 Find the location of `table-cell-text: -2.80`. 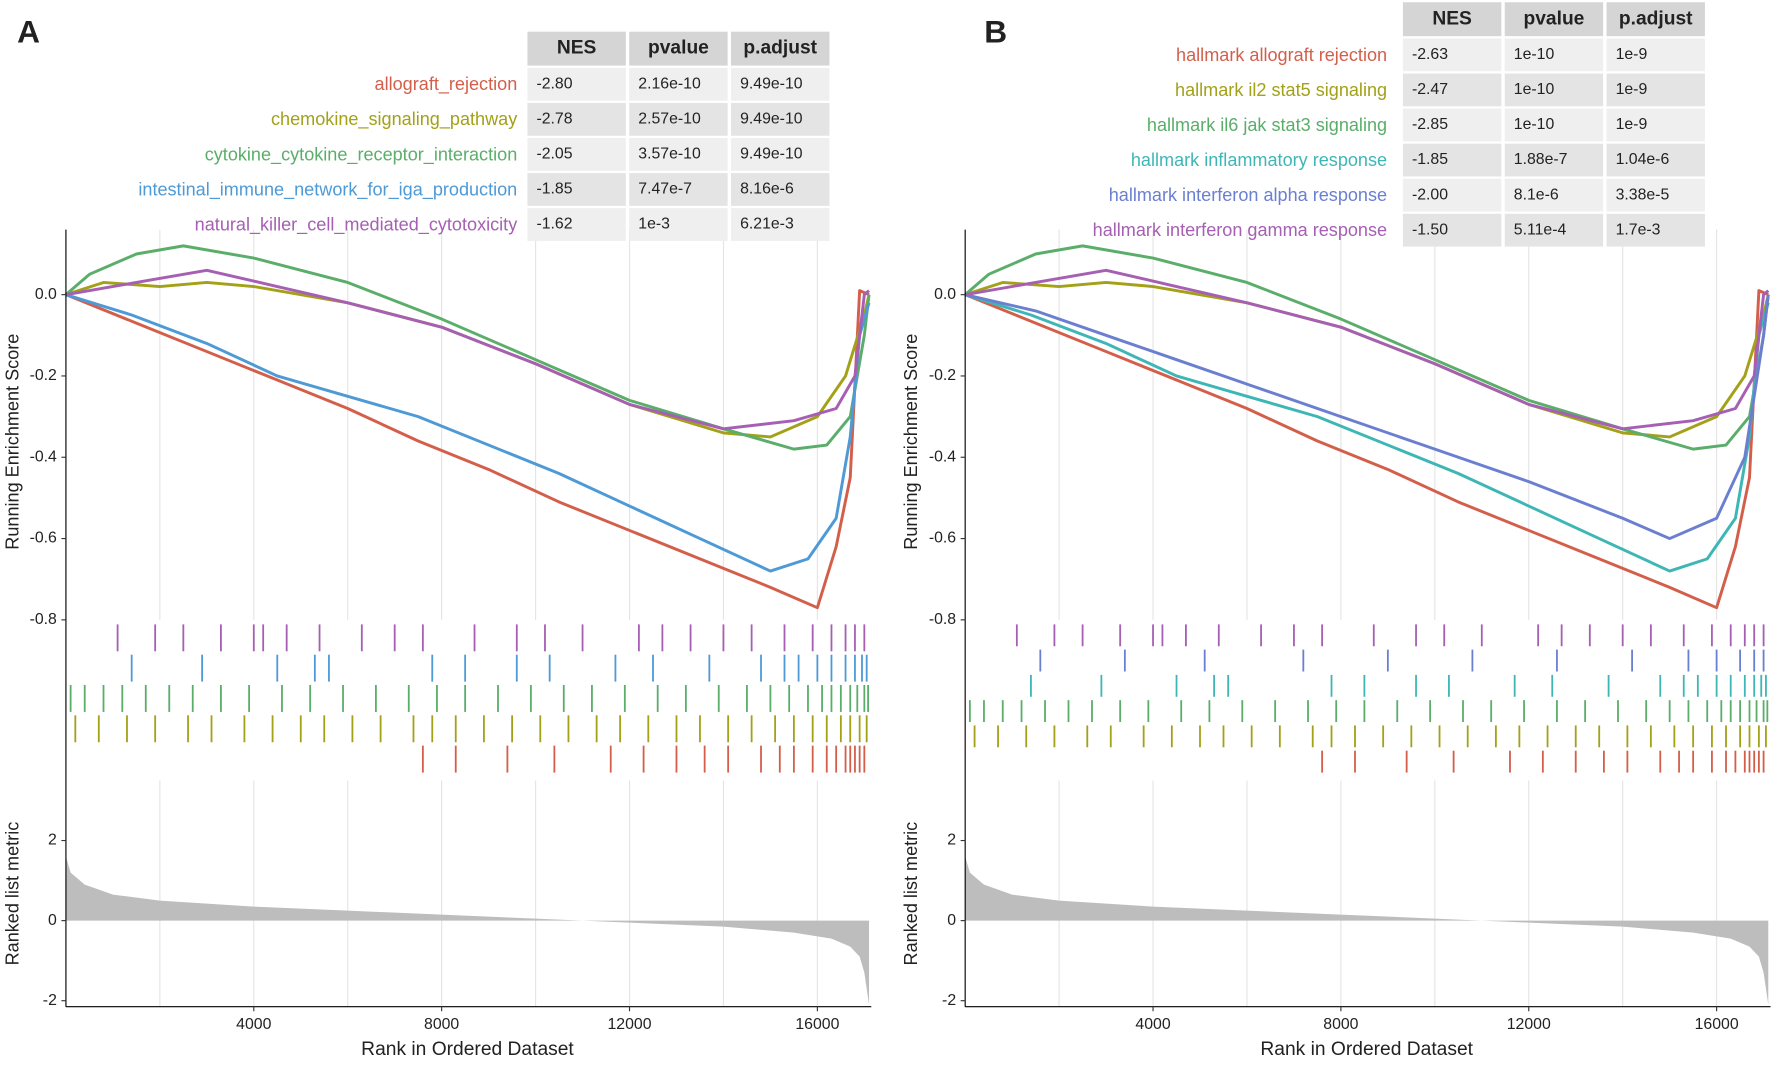

table-cell-text: -2.80 is located at coordinates (554, 83).